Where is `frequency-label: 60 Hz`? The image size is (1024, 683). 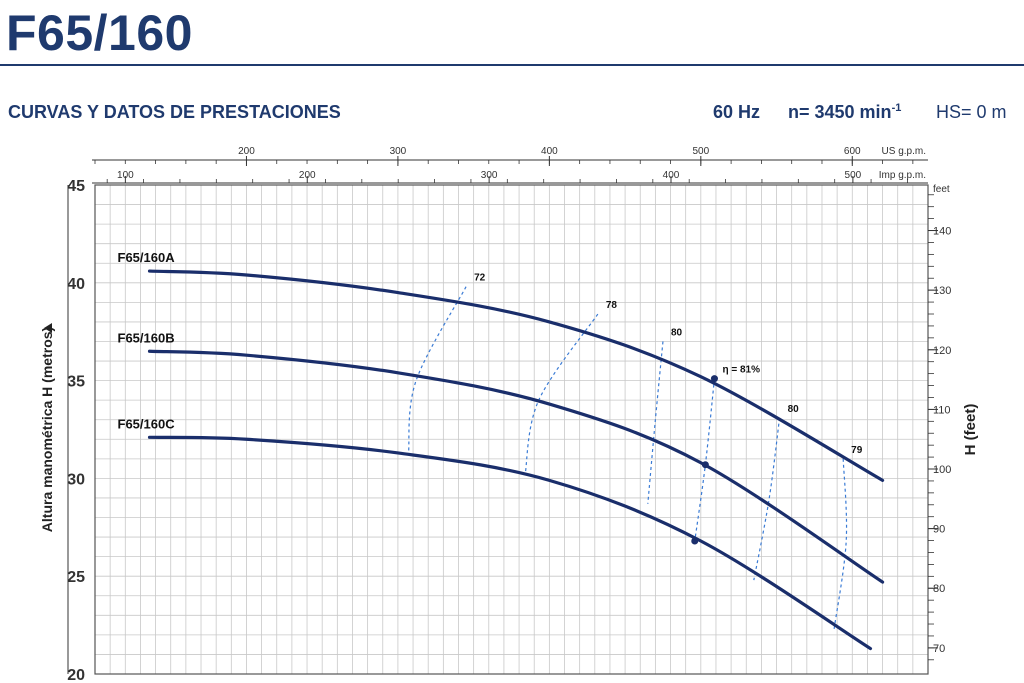
frequency-label: 60 Hz is located at coordinates (737, 112).